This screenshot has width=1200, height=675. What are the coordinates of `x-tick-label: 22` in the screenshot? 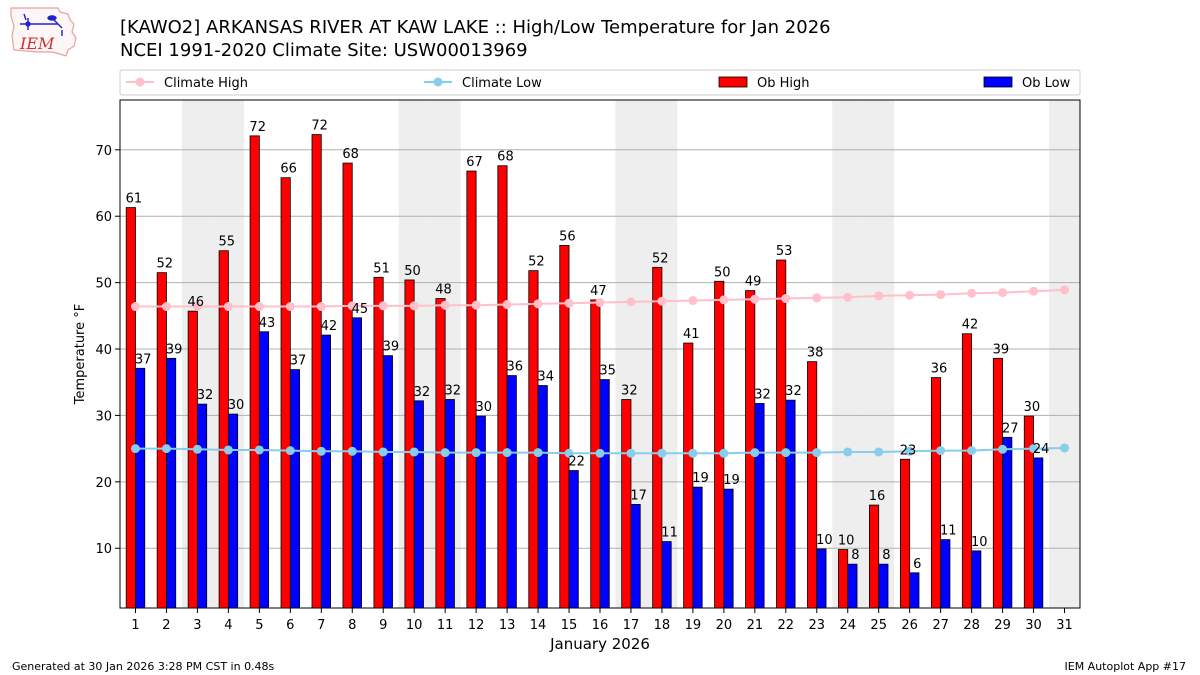 It's located at (786, 625).